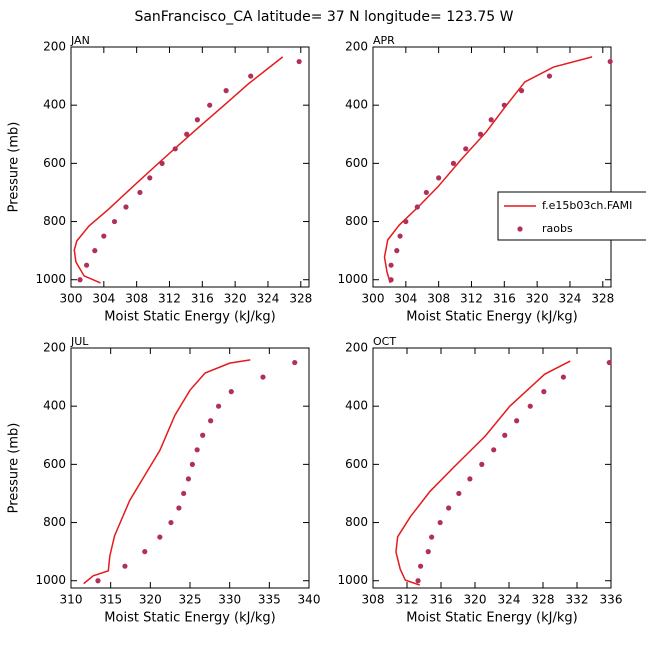 The height and width of the screenshot is (648, 648). I want to click on x-tick-label: 312, so click(471, 299).